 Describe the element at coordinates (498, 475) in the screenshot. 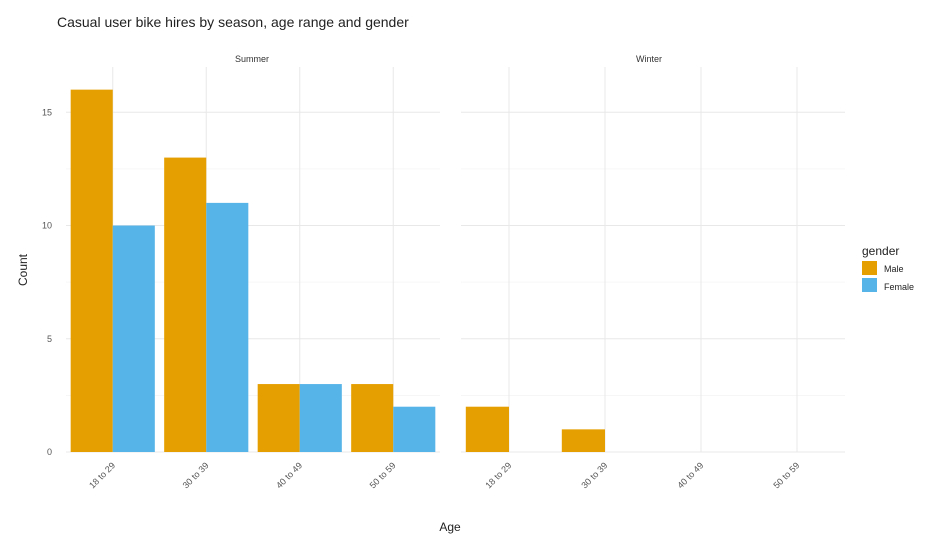

I see `x-tick-label-winter-18-to-29: 18 to 29` at that location.